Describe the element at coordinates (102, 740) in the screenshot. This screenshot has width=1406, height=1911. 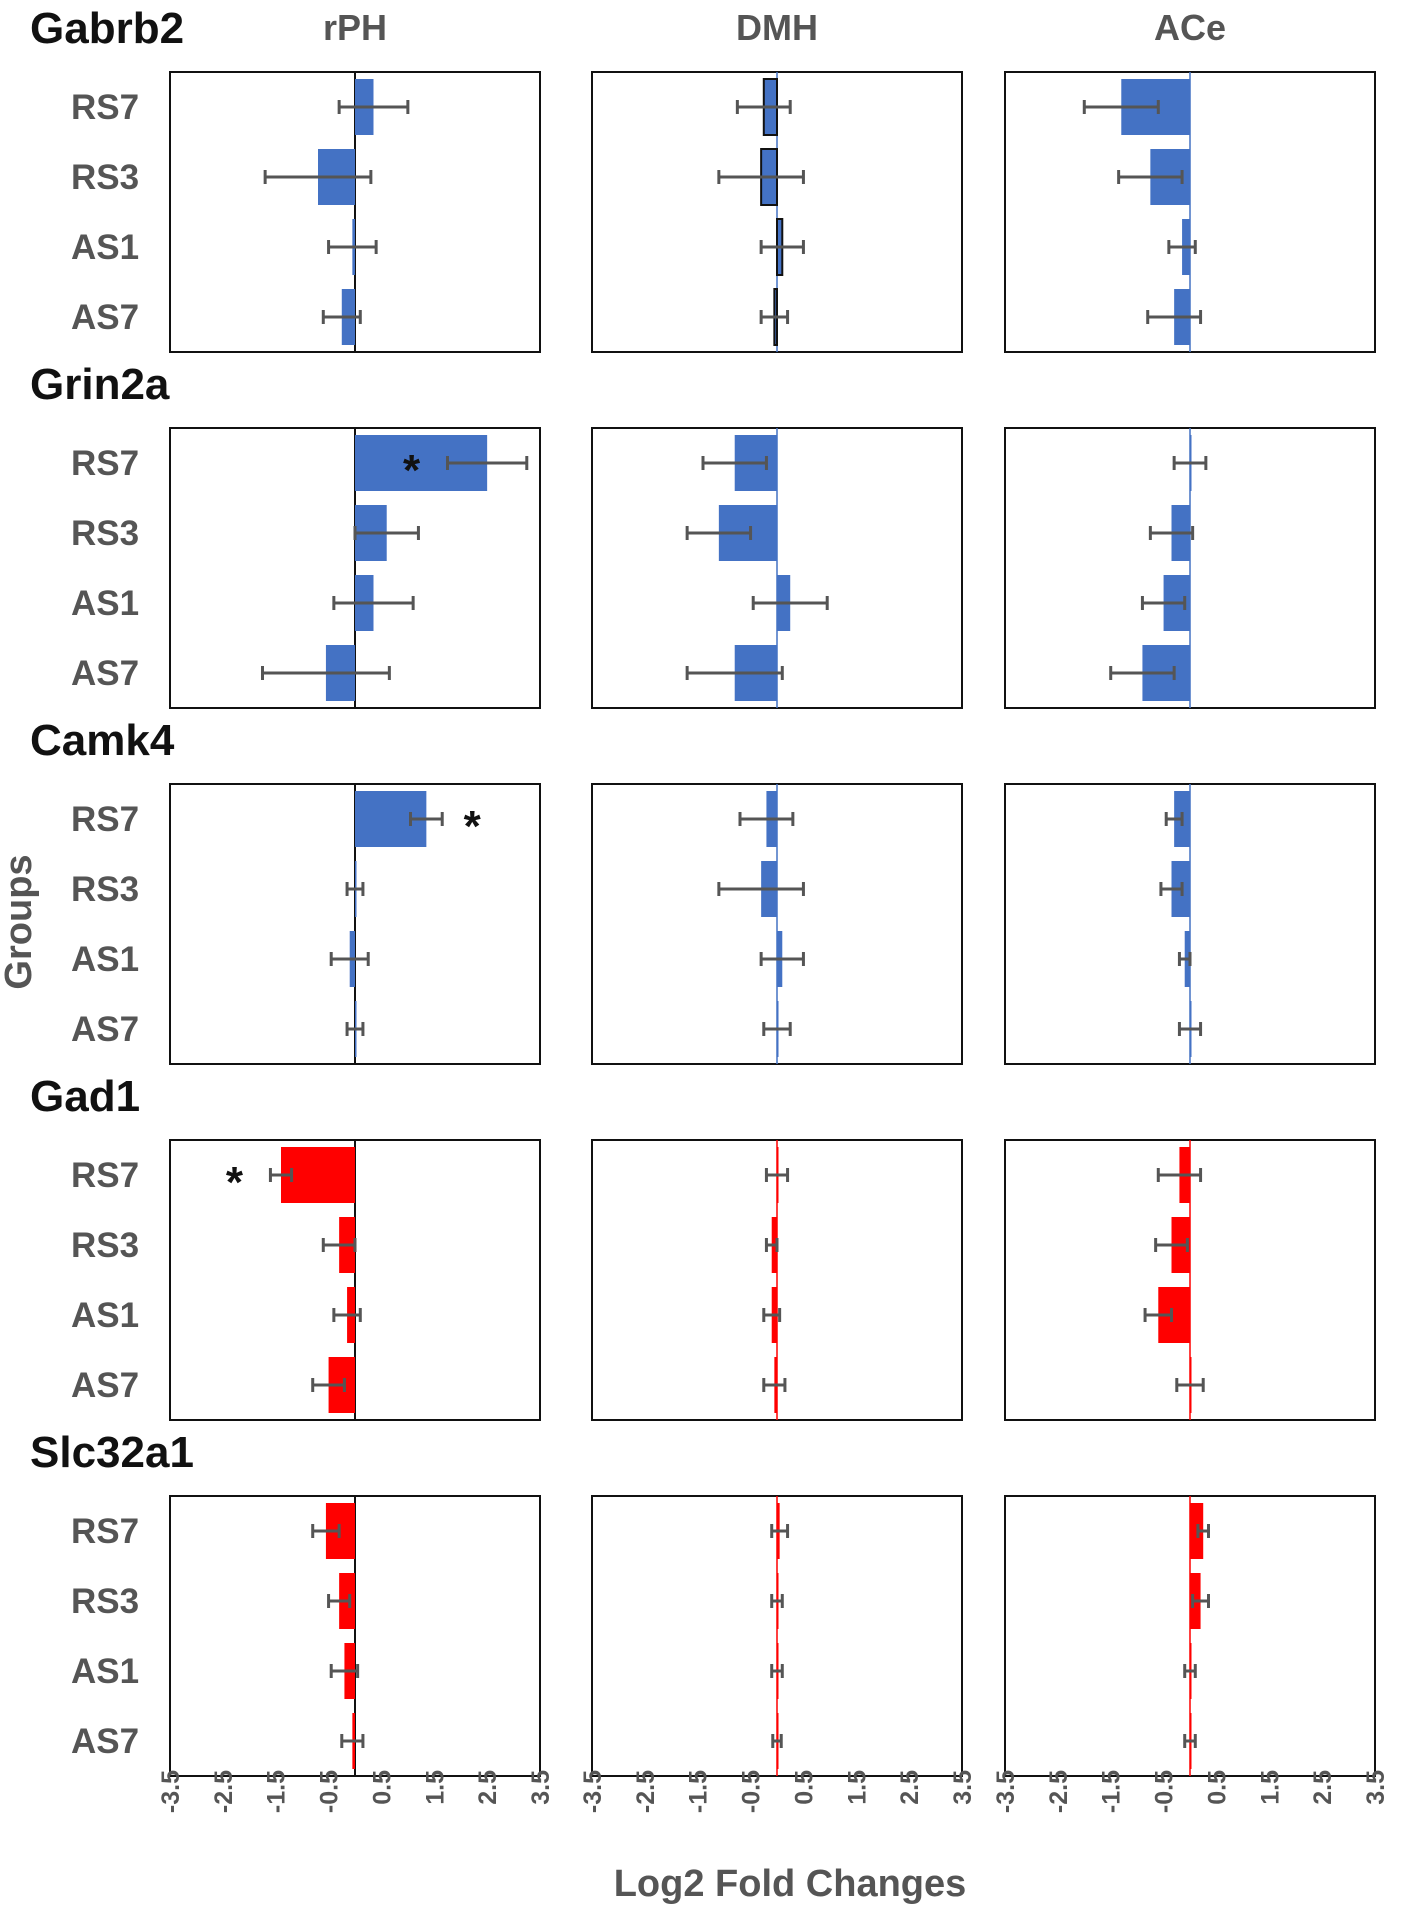
I see `gene-title-camk4: Camk4` at that location.